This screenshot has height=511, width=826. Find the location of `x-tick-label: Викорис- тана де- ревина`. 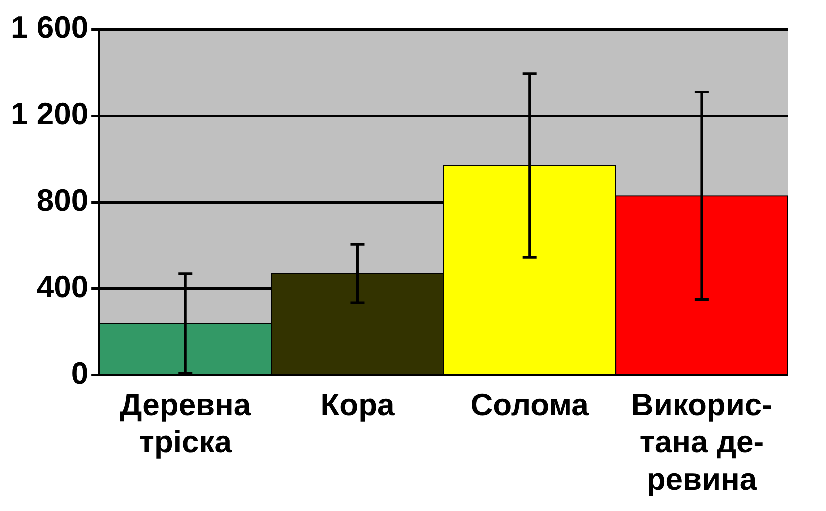

x-tick-label: Викорис- тана де- ревина is located at coordinates (701, 442).